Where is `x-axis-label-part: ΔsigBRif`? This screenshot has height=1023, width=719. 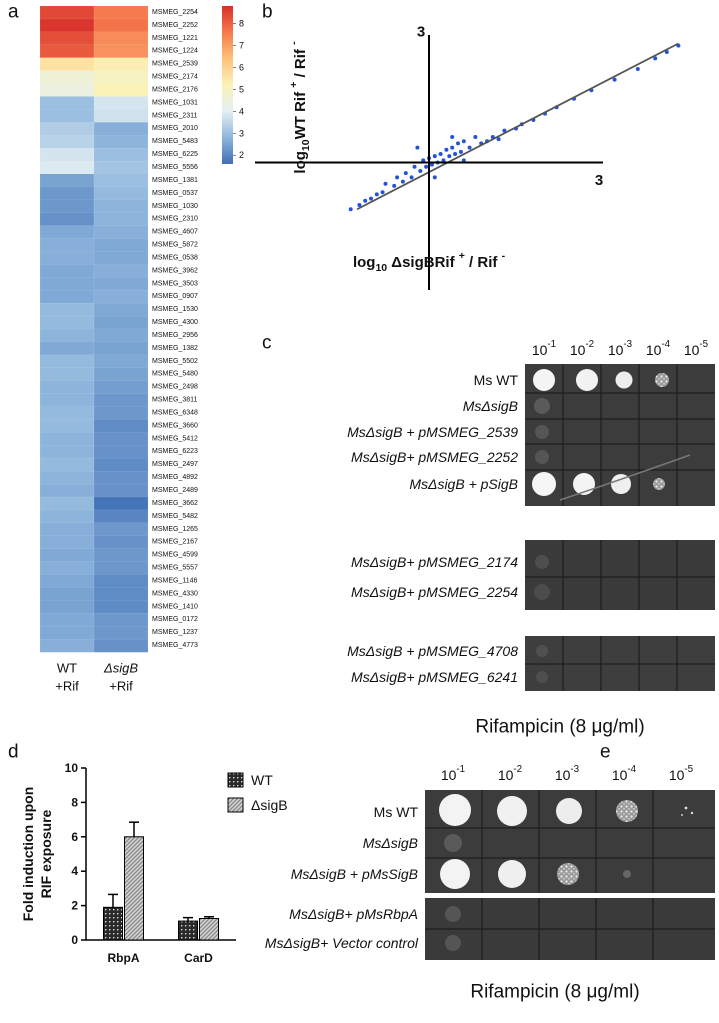 x-axis-label-part: ΔsigBRif is located at coordinates (423, 262).